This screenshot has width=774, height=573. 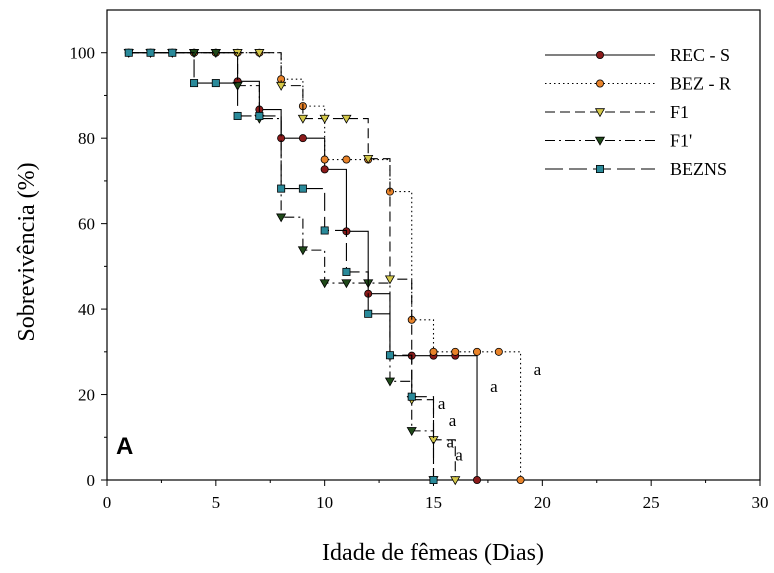 I want to click on legend-label: F1, so click(x=679, y=112).